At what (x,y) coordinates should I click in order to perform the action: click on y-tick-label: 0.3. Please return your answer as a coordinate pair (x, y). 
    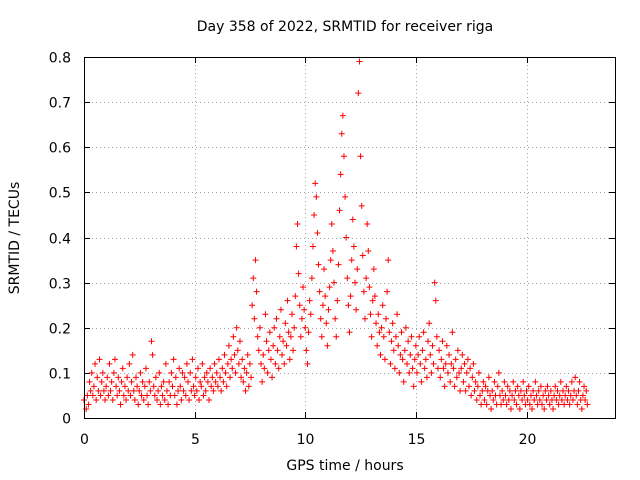
    Looking at the image, I should click on (60, 285).